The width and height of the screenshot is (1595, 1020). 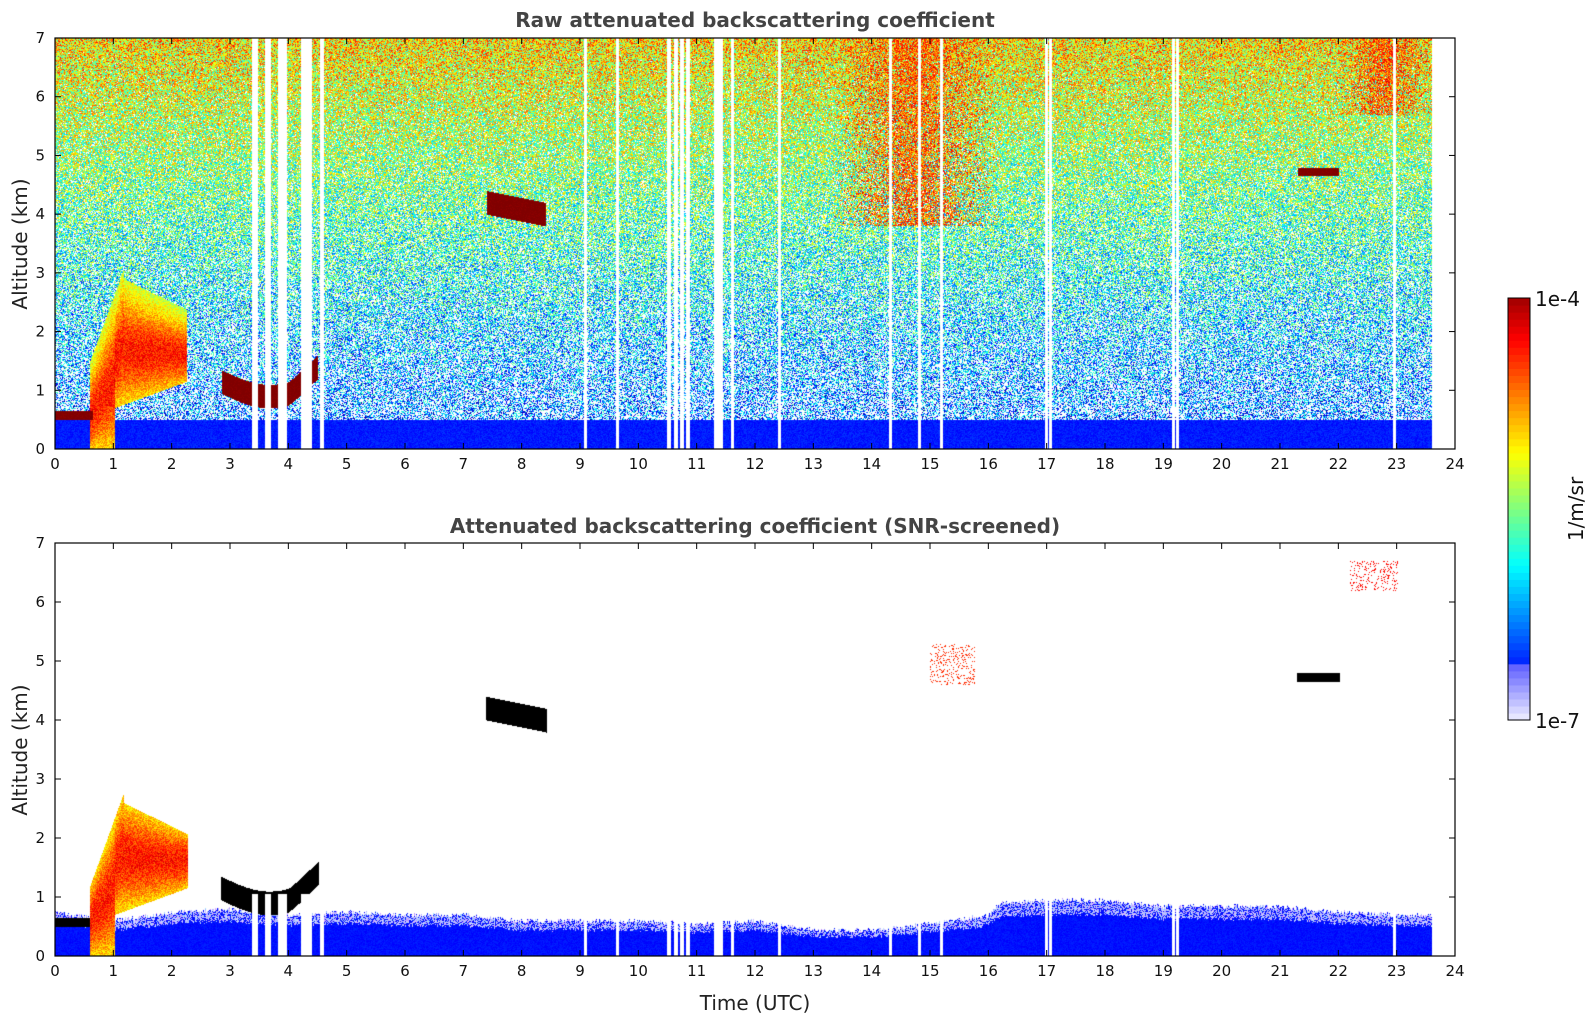 I want to click on colorbar-frame, so click(x=1519, y=509).